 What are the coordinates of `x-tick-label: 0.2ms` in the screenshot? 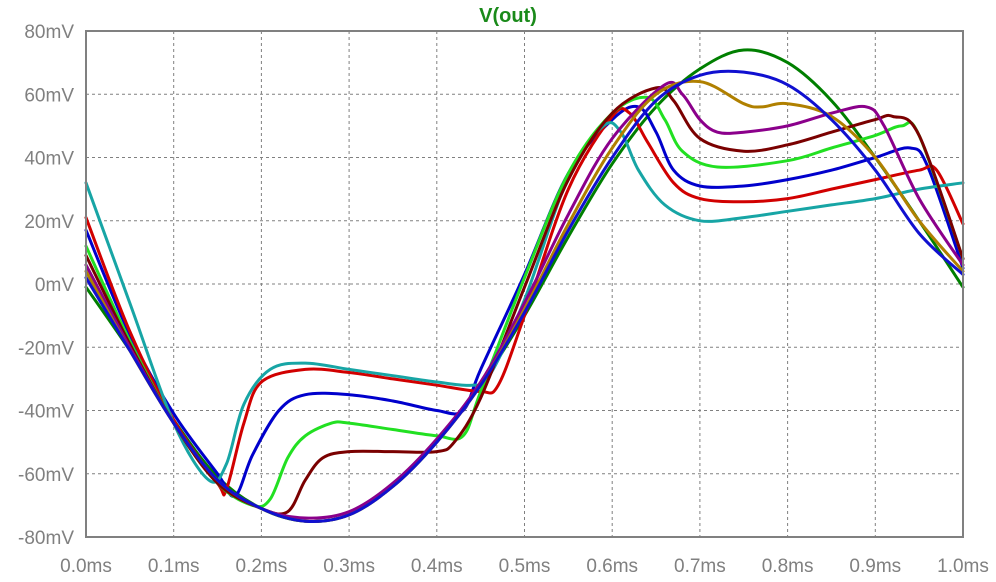 It's located at (262, 566).